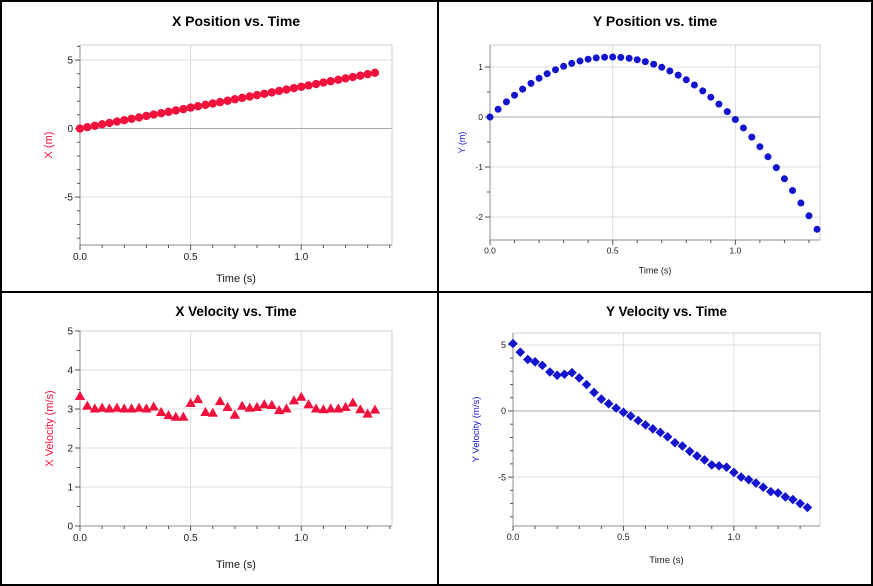 The width and height of the screenshot is (873, 586). I want to click on svg-text: 2, so click(70, 449).